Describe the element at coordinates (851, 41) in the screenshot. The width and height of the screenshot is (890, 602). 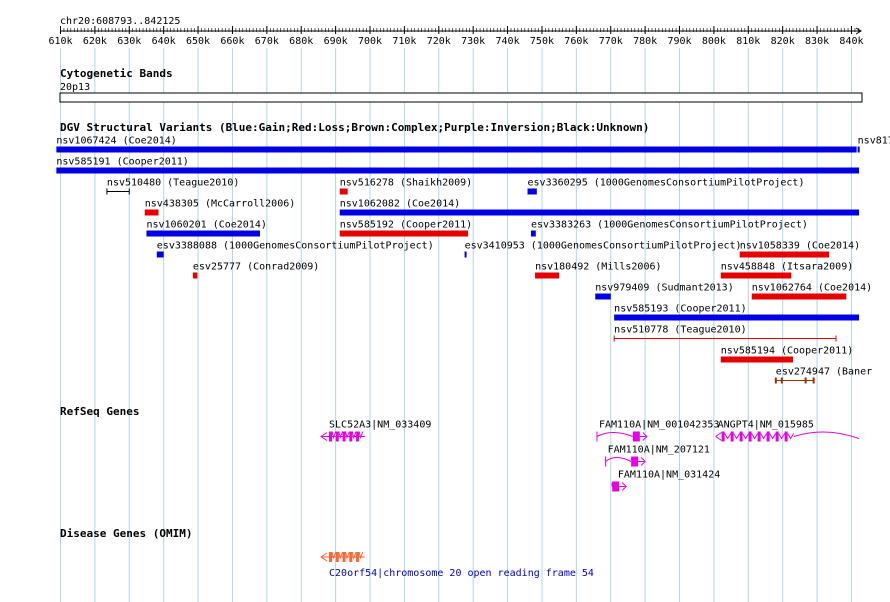
I see `ruler-tick-label: 840k` at that location.